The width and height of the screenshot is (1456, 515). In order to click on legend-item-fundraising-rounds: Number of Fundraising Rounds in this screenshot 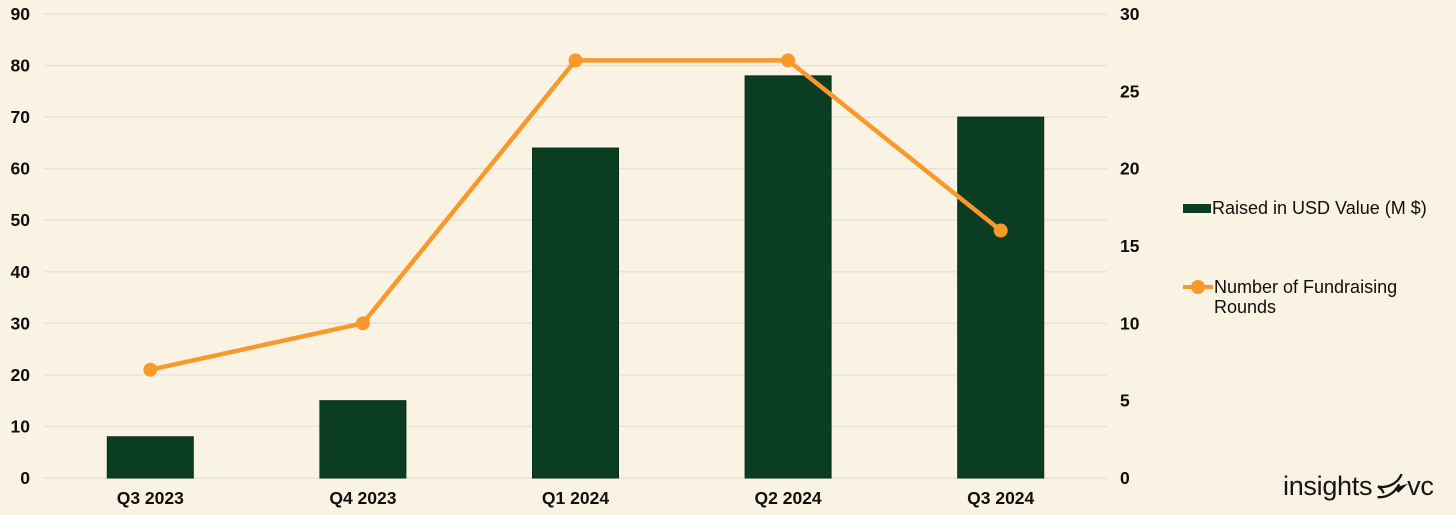, I will do `click(1314, 297)`.